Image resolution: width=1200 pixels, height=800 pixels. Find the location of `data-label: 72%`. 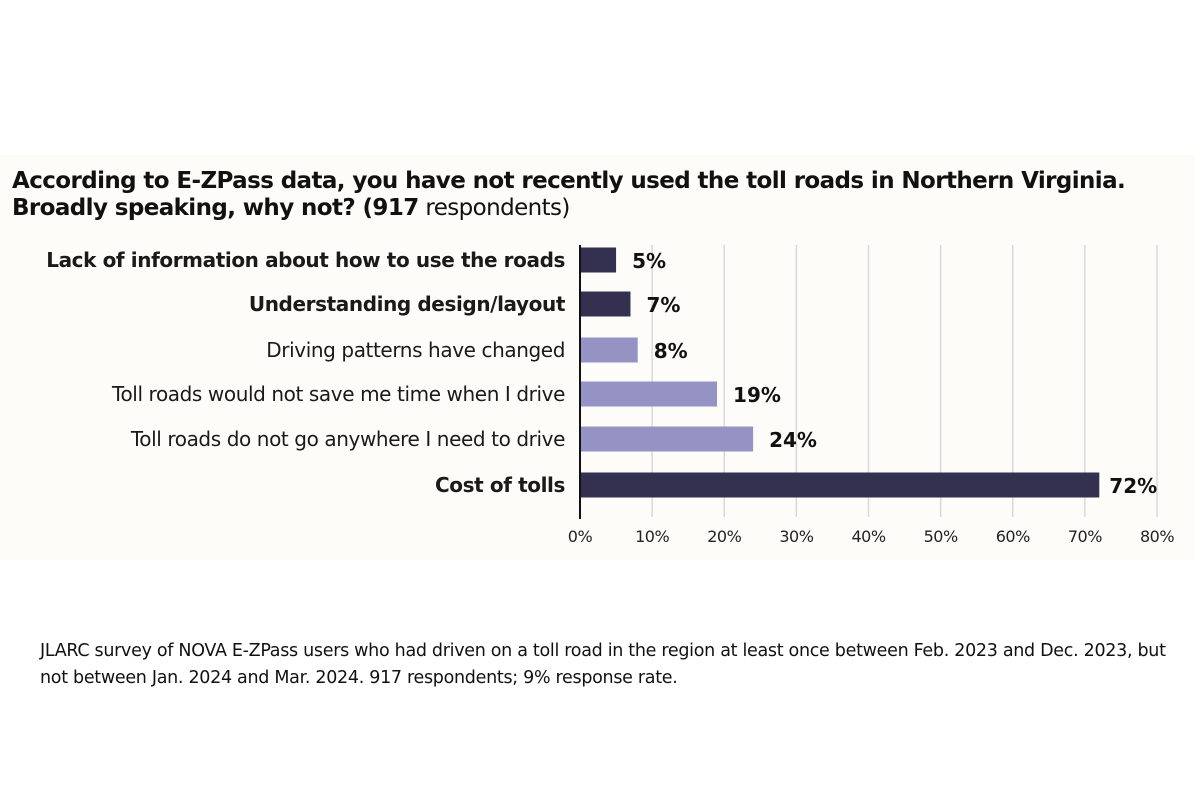

data-label: 72% is located at coordinates (1133, 486).